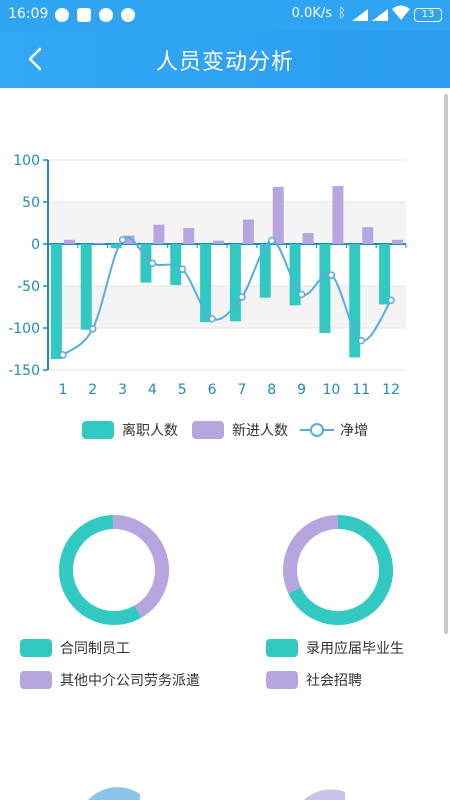 The width and height of the screenshot is (450, 800). What do you see at coordinates (24, 329) in the screenshot?
I see `y-tick-label: -100` at bounding box center [24, 329].